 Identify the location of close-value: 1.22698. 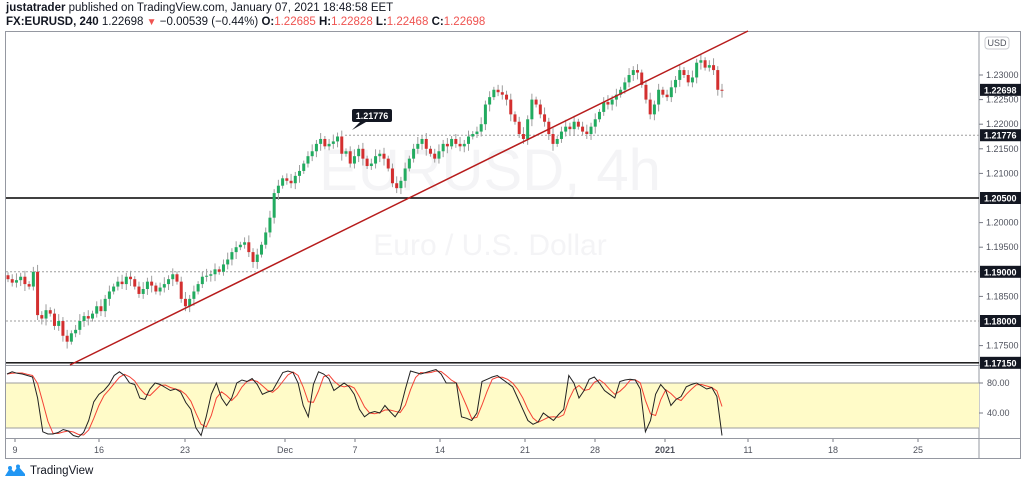
(464, 21).